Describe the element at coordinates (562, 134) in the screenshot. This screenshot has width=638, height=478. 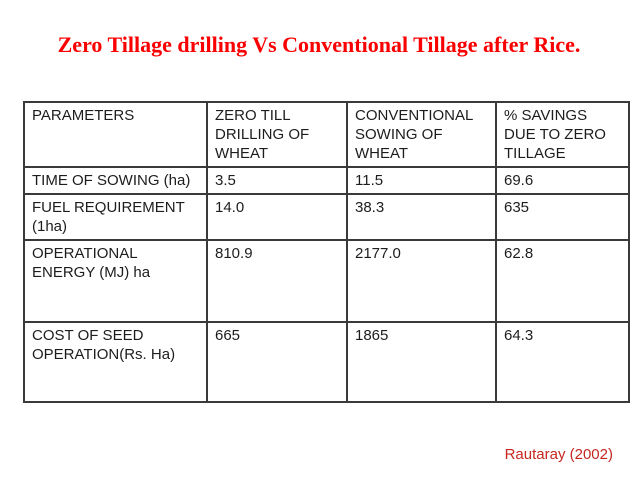
I see `column-header-savings: % SAVINGS DUE TO ZERO TILLAGE` at that location.